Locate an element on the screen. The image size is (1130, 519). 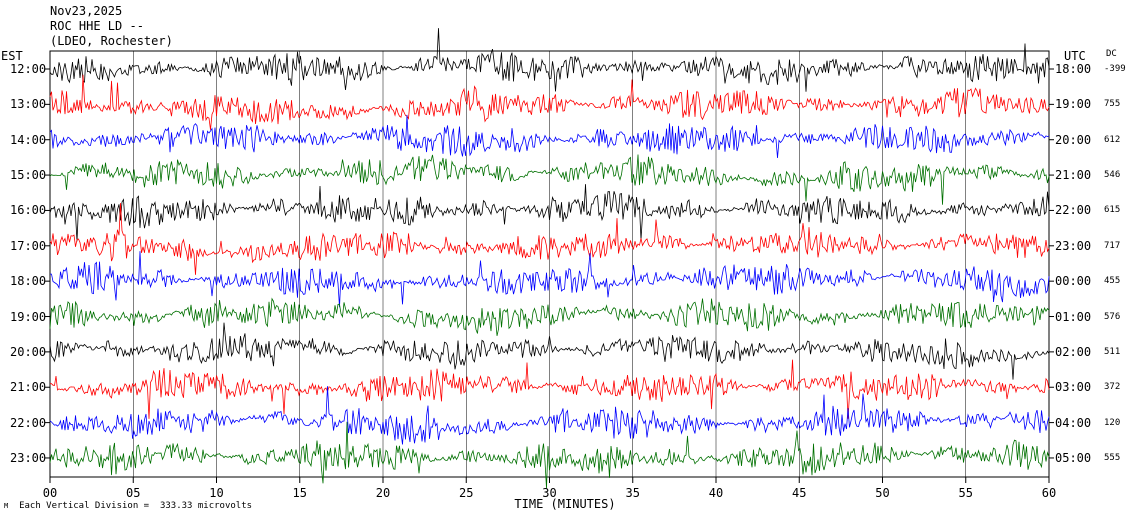
dc-offset-label: 455 is located at coordinates (1112, 281).